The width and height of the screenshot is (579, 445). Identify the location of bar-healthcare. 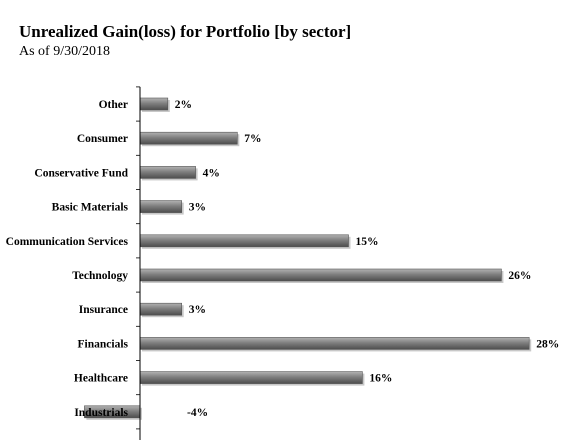
(251, 377).